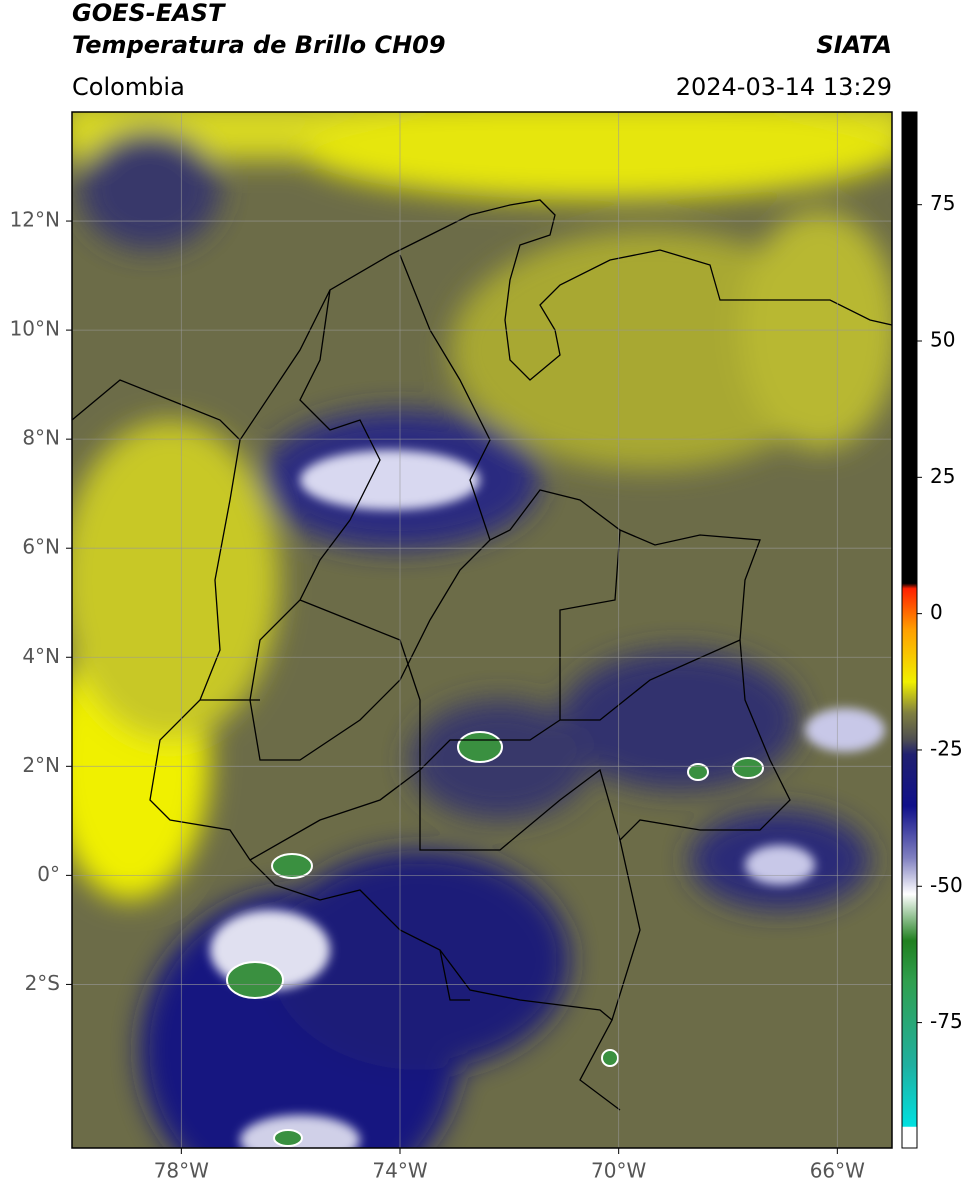 This screenshot has width=966, height=1190. I want to click on region: Colombia, so click(128, 87).